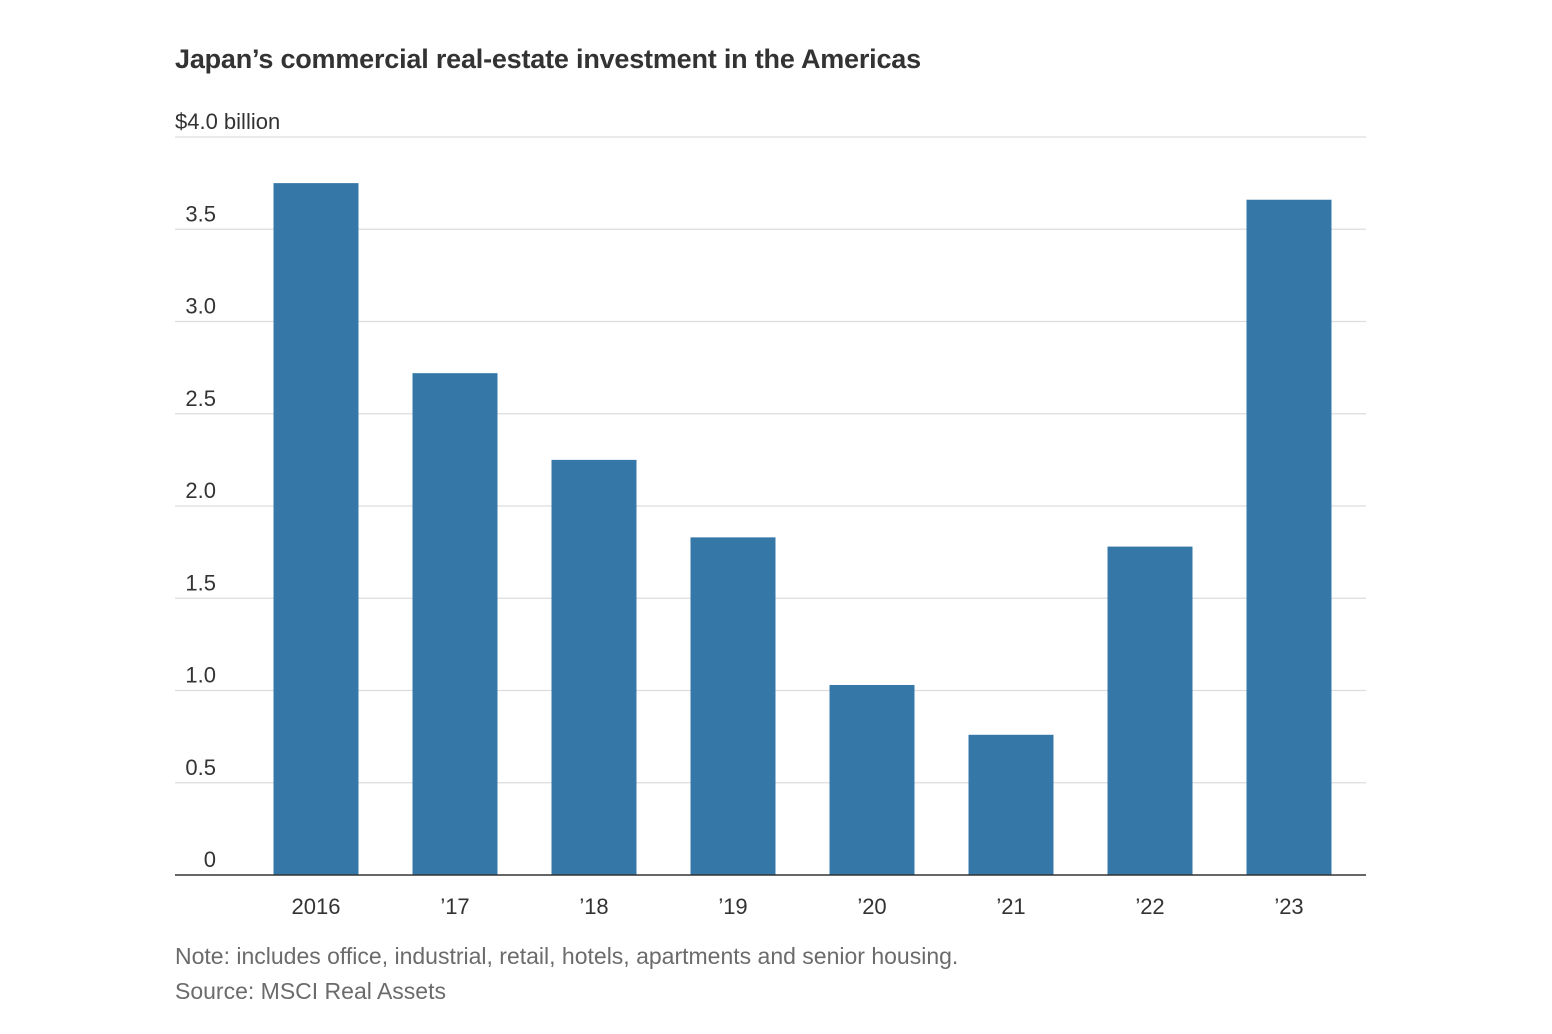 The image size is (1552, 1034). Describe the element at coordinates (200, 306) in the screenshot. I see `y-tick-label: 3.0` at that location.